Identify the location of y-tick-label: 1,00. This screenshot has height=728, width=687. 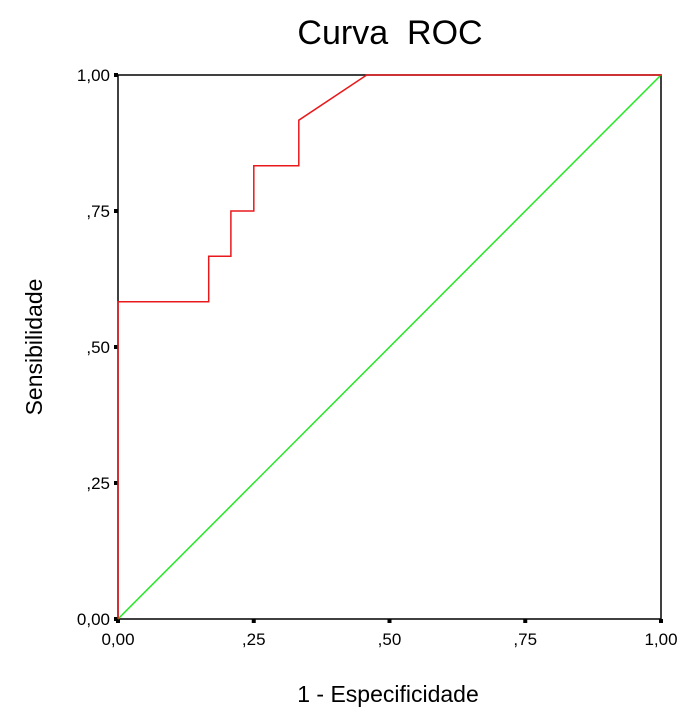
(93, 75).